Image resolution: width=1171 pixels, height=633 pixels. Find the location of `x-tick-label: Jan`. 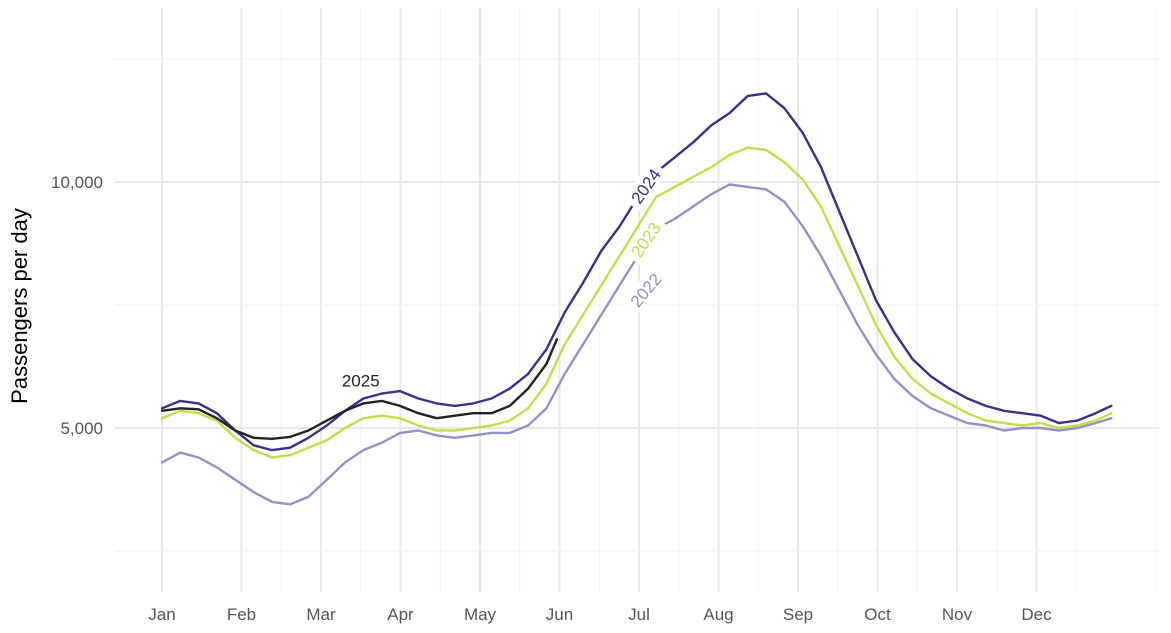

x-tick-label: Jan is located at coordinates (161, 614).